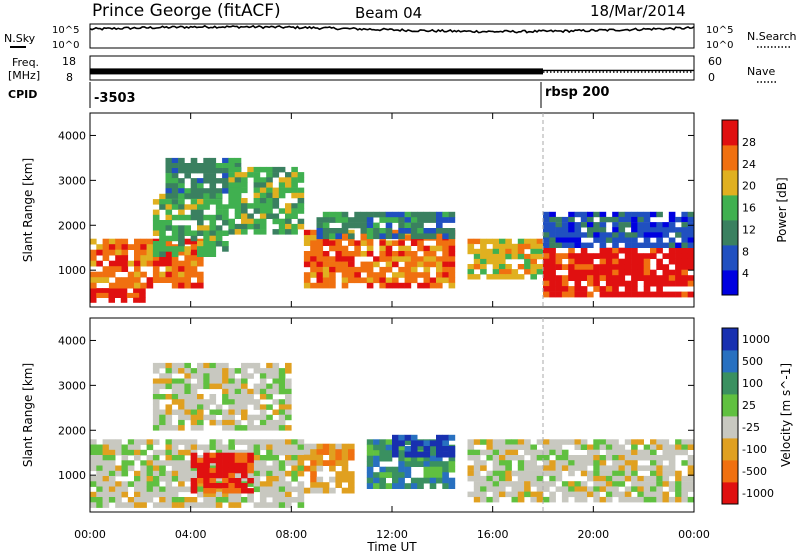 Image resolution: width=800 pixels, height=554 pixels. Describe the element at coordinates (115, 98) in the screenshot. I see `cpid-entry-0: -3503` at that location.